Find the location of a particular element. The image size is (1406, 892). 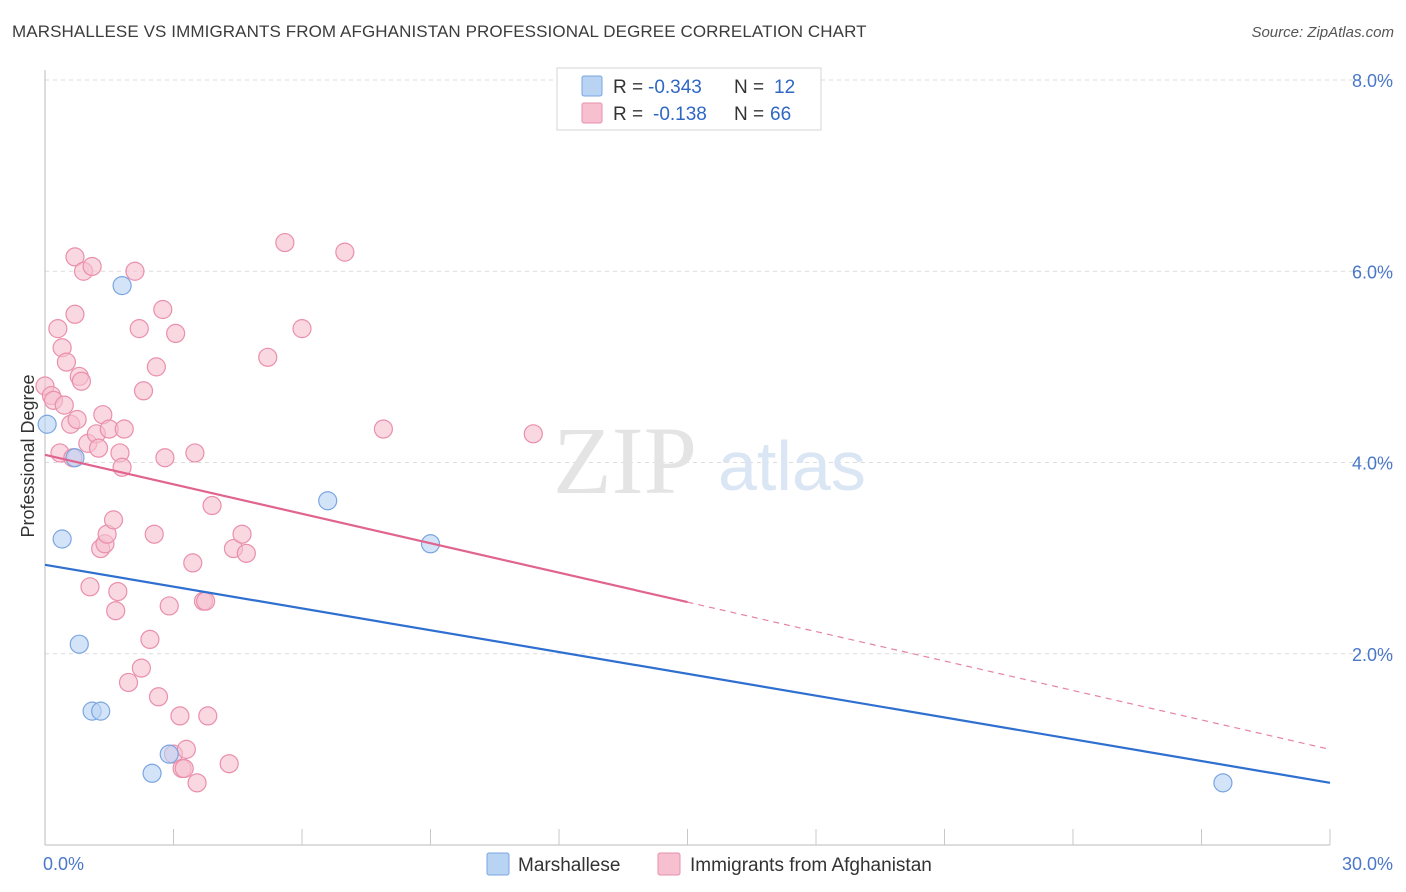

y-tick-label: 2.0% is located at coordinates (1372, 655).